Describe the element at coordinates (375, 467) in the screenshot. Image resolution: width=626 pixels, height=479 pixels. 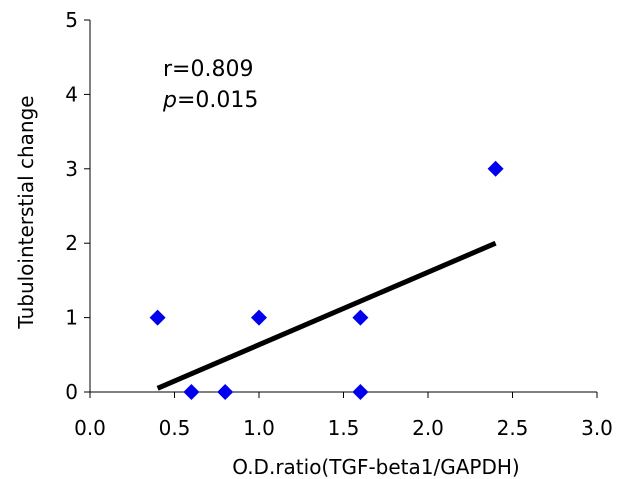
I see `x-axis-title: O.D.ratio(TGF-beta1/GAPDH)` at that location.